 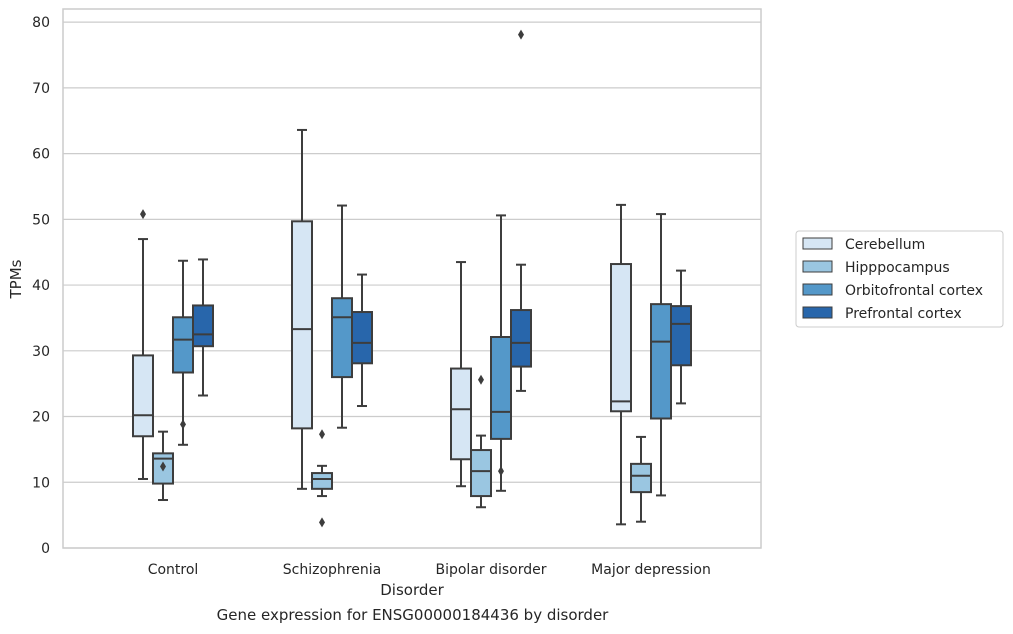 I want to click on legend-label: Cerebellum, so click(x=885, y=245).